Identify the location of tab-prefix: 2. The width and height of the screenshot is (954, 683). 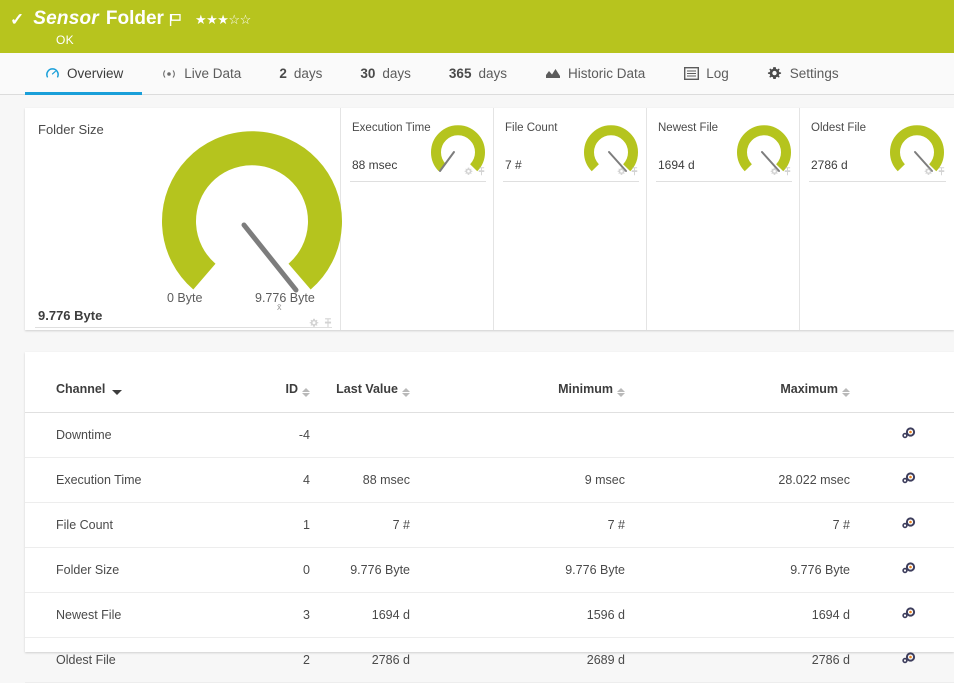
(283, 73).